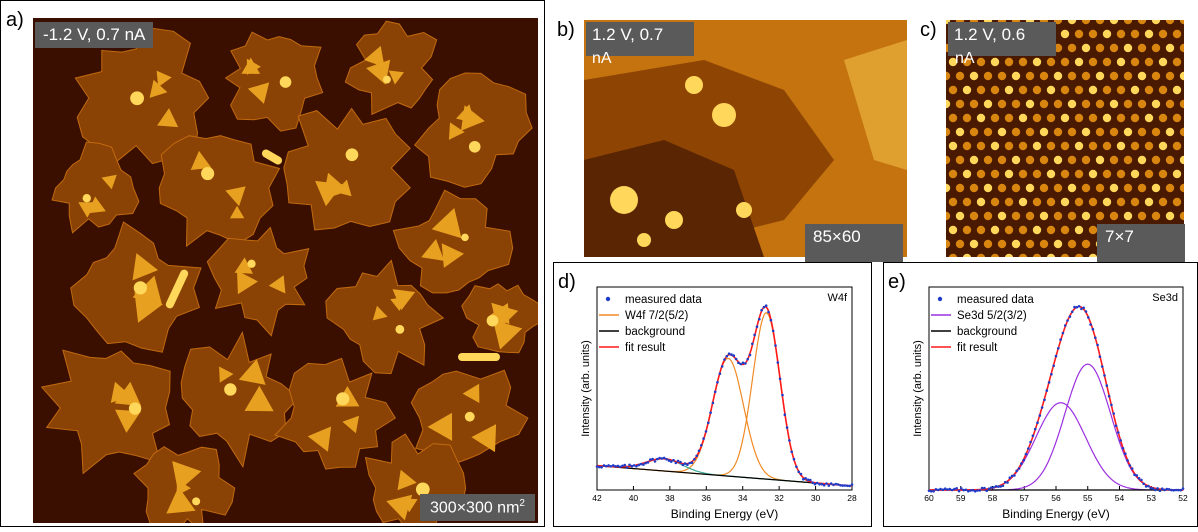 Image resolution: width=1198 pixels, height=532 pixels. What do you see at coordinates (1055, 514) in the screenshot?
I see `x-axis-label: Binding Energy (eV)` at bounding box center [1055, 514].